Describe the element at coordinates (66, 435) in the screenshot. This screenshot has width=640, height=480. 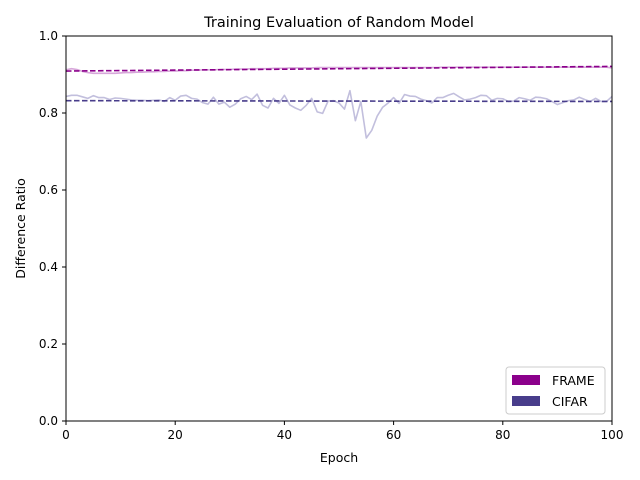
I see `x-tick-label: 0` at that location.